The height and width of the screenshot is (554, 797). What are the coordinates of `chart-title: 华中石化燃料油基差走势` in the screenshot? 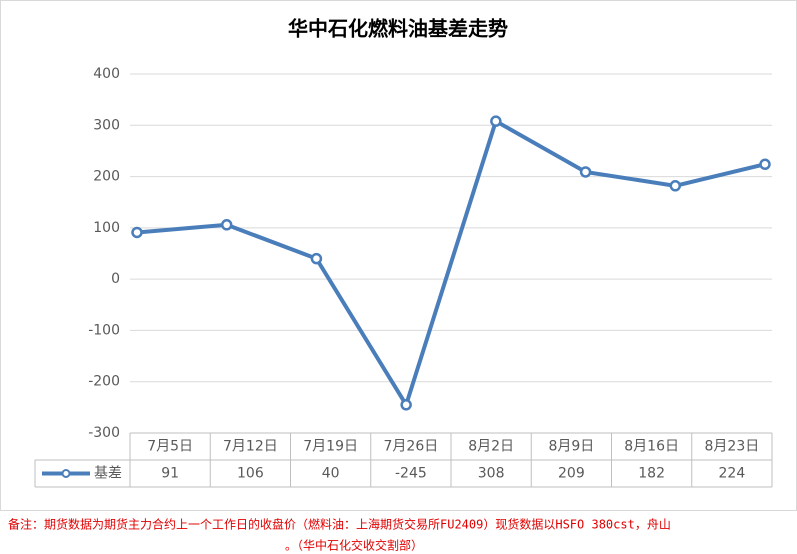 It's located at (398, 29).